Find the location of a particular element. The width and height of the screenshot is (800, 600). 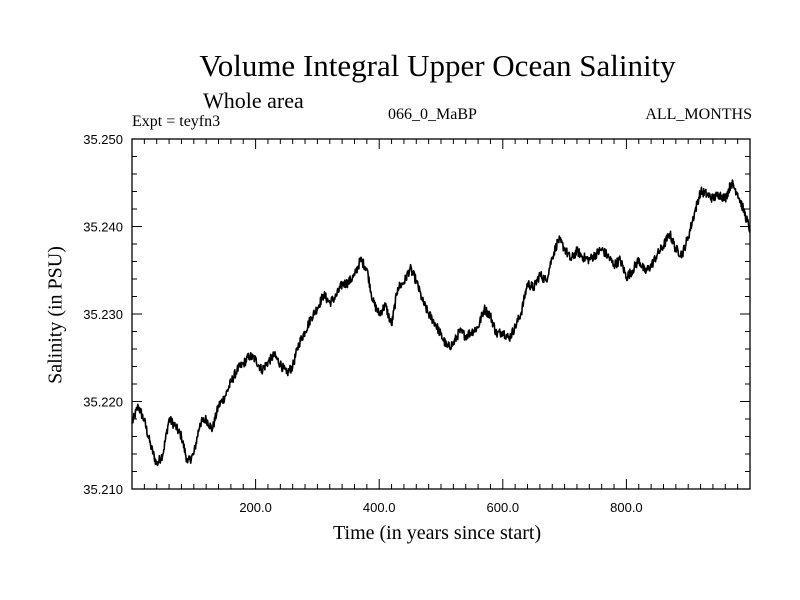

y-tick-label: 35.210 is located at coordinates (103, 489).